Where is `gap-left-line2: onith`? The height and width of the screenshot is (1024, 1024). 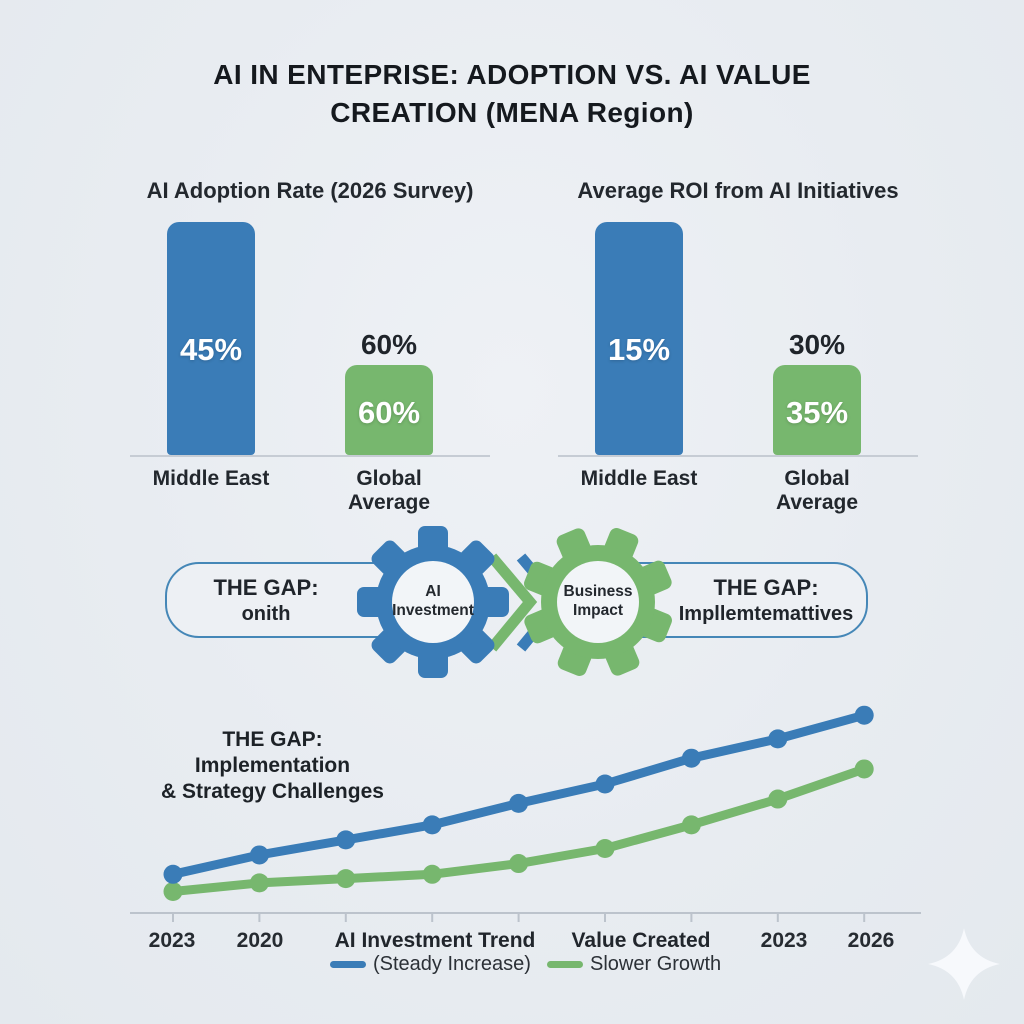
gap-left-line2: onith is located at coordinates (266, 613).